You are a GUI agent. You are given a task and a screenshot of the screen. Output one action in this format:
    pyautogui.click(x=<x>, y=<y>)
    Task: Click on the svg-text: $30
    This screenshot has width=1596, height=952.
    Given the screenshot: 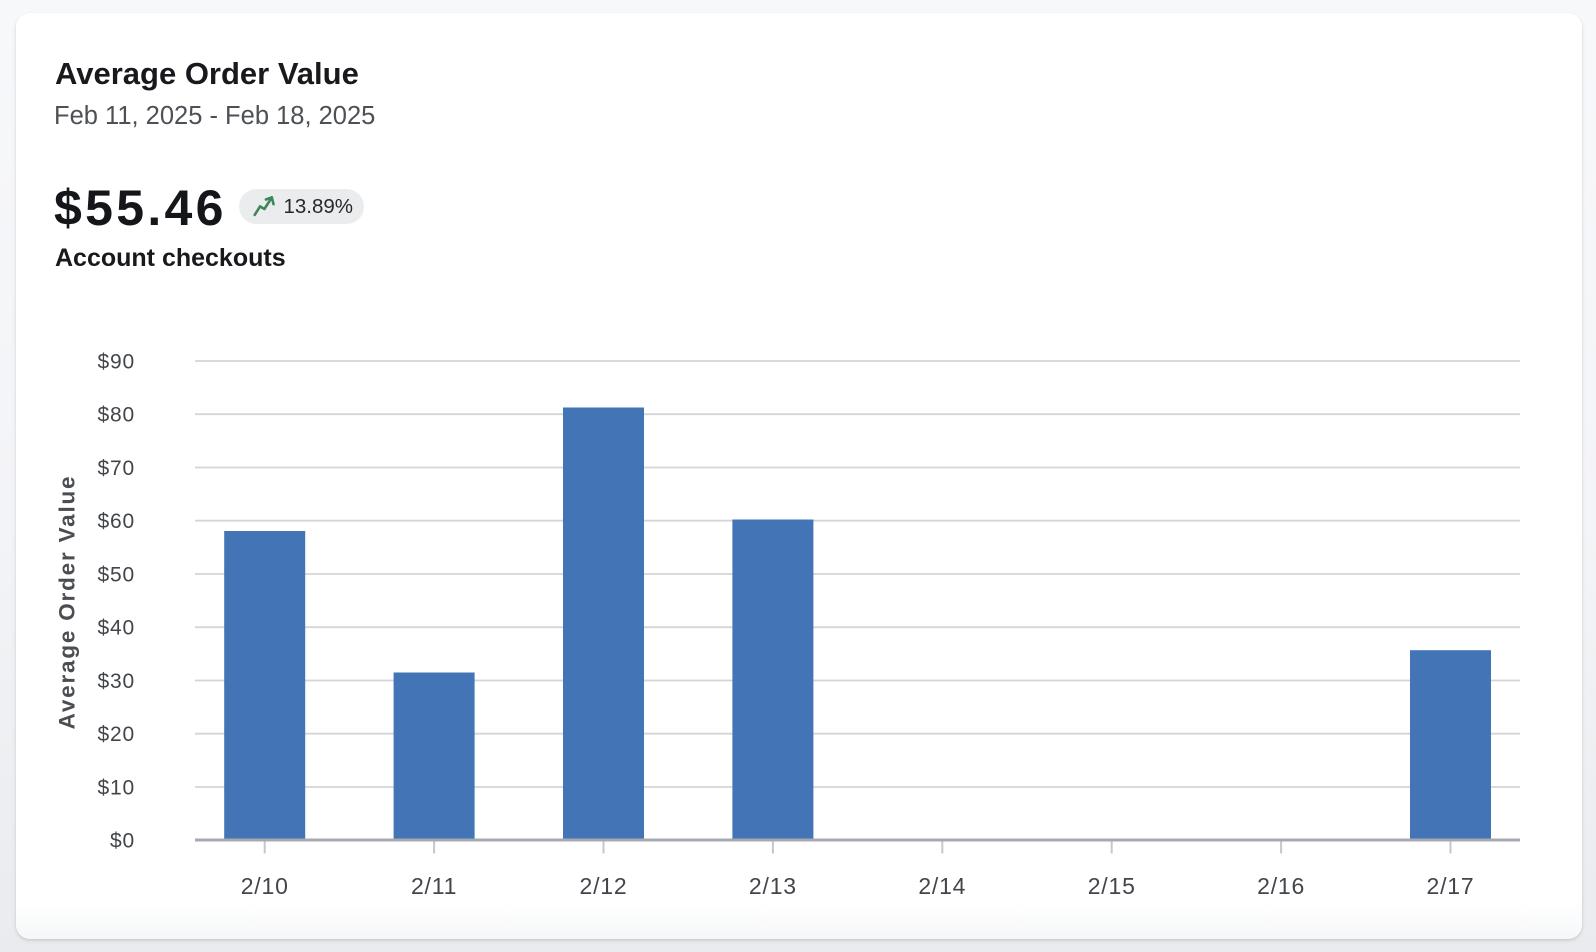 What is the action you would take?
    pyautogui.click(x=116, y=681)
    